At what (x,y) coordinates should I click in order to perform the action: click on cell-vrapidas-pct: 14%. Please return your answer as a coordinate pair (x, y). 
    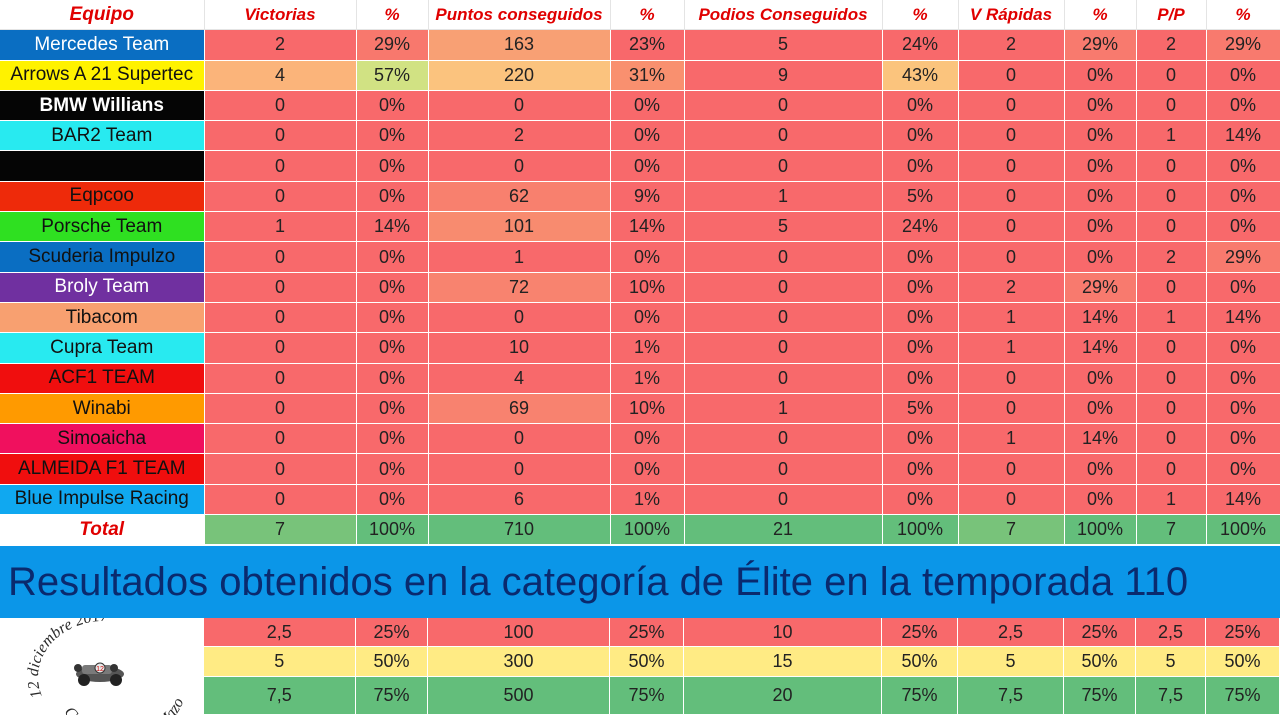
    Looking at the image, I should click on (1100, 348).